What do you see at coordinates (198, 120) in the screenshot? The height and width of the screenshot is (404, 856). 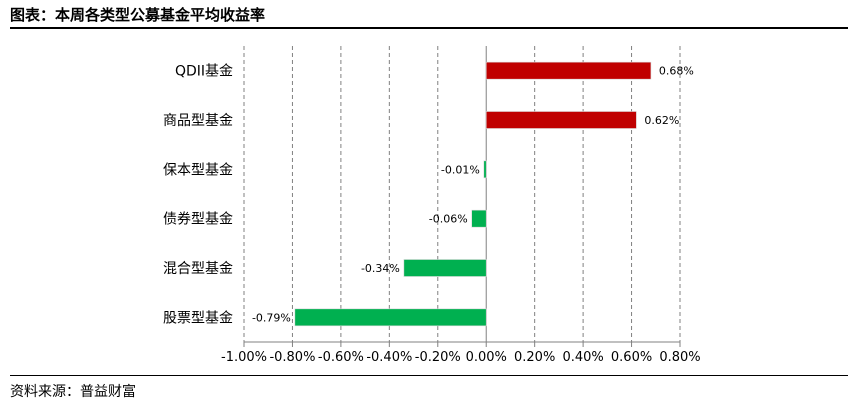 I see `category-label: 商品型基金` at bounding box center [198, 120].